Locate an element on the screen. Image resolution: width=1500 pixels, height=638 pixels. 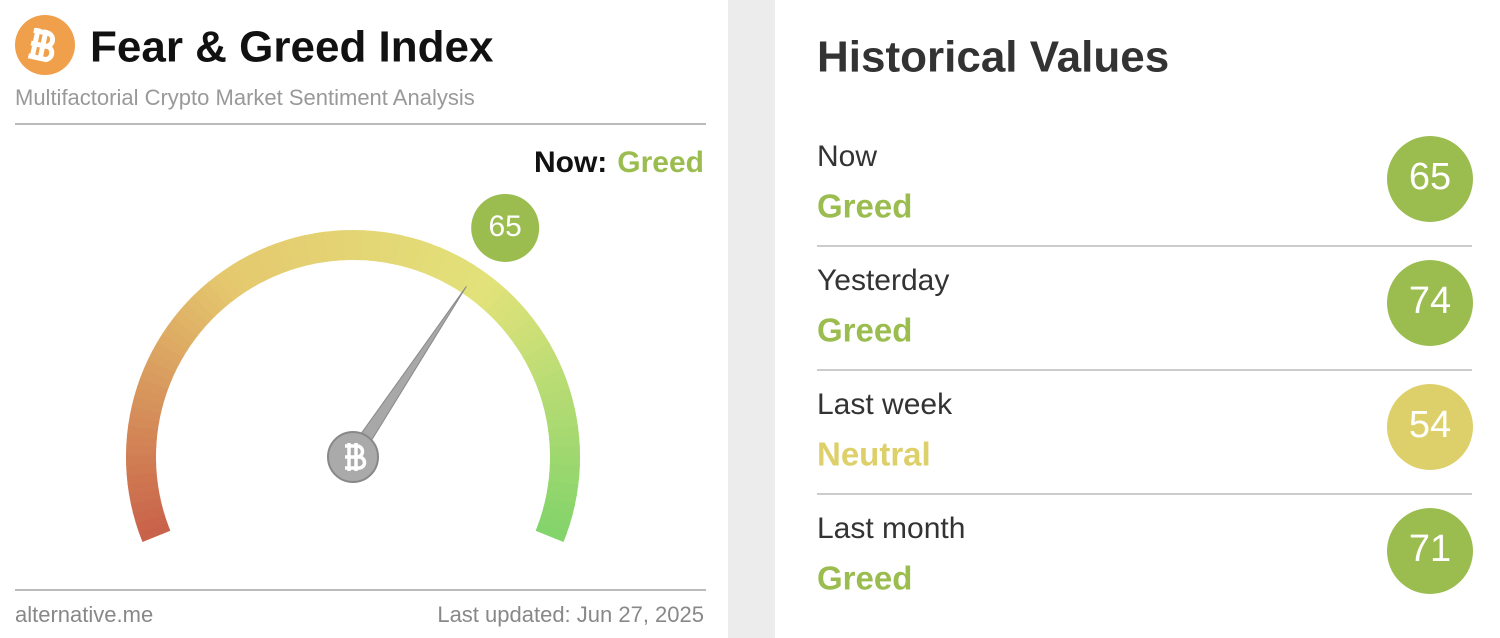
value-bubble is located at coordinates (505, 227).